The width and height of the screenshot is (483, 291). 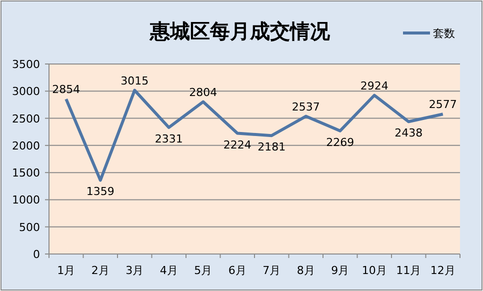 I want to click on data-label: 2331, so click(x=168, y=139).